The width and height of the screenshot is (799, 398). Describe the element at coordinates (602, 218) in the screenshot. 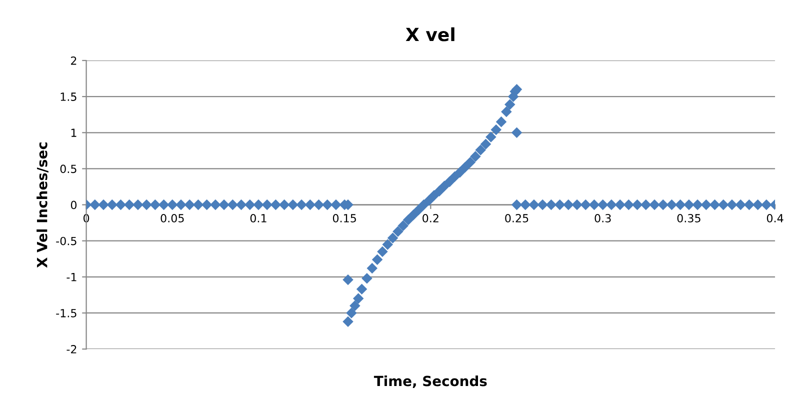

I see `x-tick-label: 0.3` at that location.